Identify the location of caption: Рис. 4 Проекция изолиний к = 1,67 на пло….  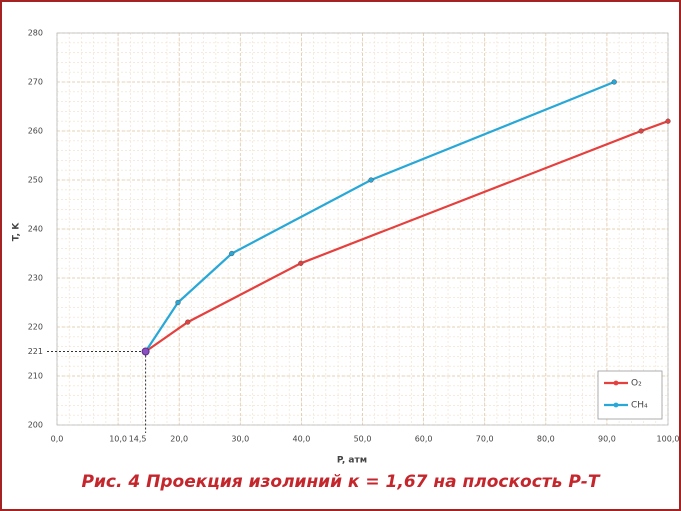
(340, 482).